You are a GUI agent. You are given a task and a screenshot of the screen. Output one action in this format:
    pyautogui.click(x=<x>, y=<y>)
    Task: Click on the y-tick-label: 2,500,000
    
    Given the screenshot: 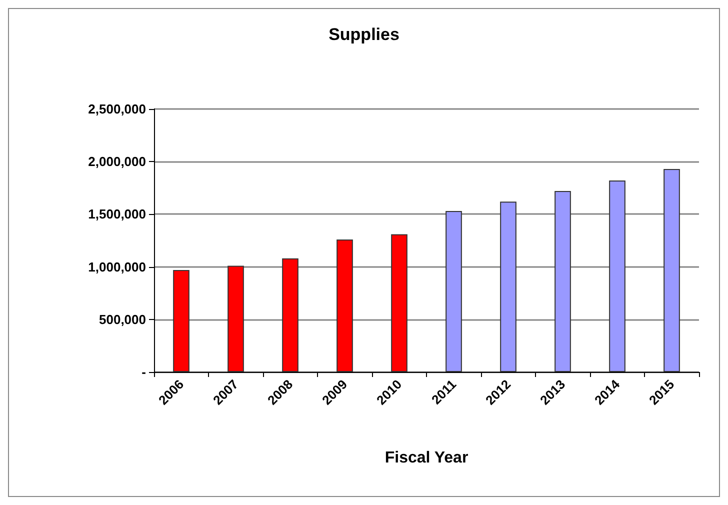 What is the action you would take?
    pyautogui.click(x=117, y=109)
    